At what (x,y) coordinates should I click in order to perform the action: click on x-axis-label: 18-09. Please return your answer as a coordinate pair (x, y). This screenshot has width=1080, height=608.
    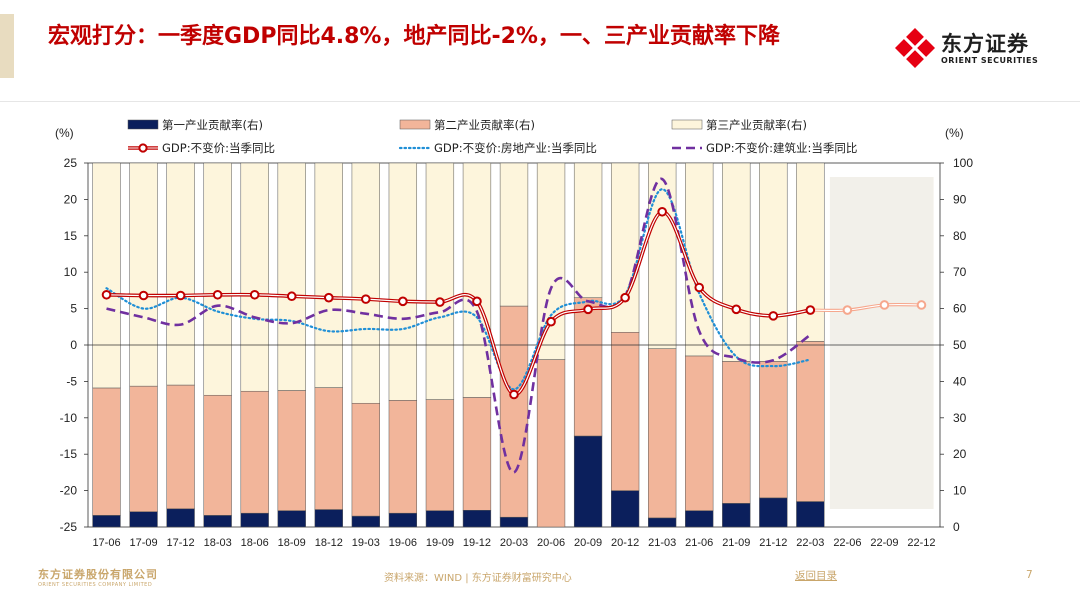
    Looking at the image, I should click on (292, 543).